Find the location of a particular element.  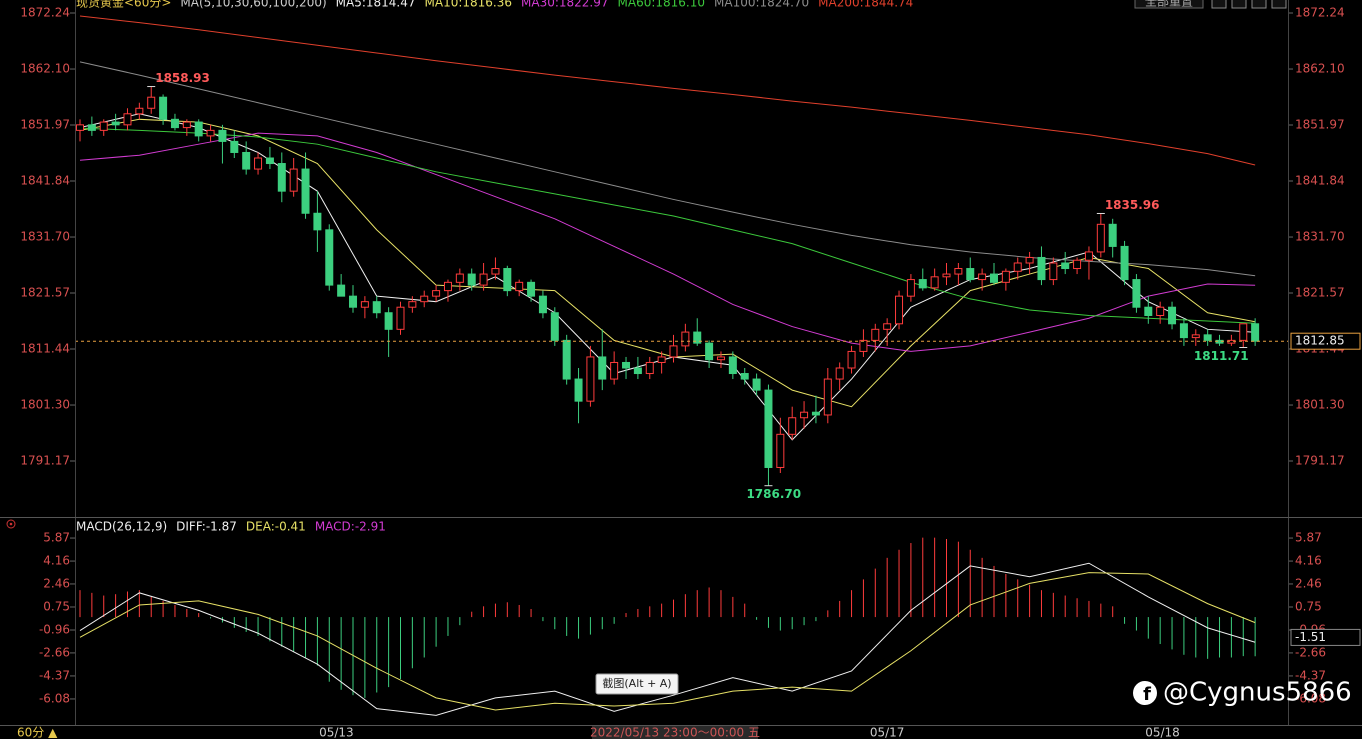

legend-entry: MA30:1822.97 is located at coordinates (565, 5).